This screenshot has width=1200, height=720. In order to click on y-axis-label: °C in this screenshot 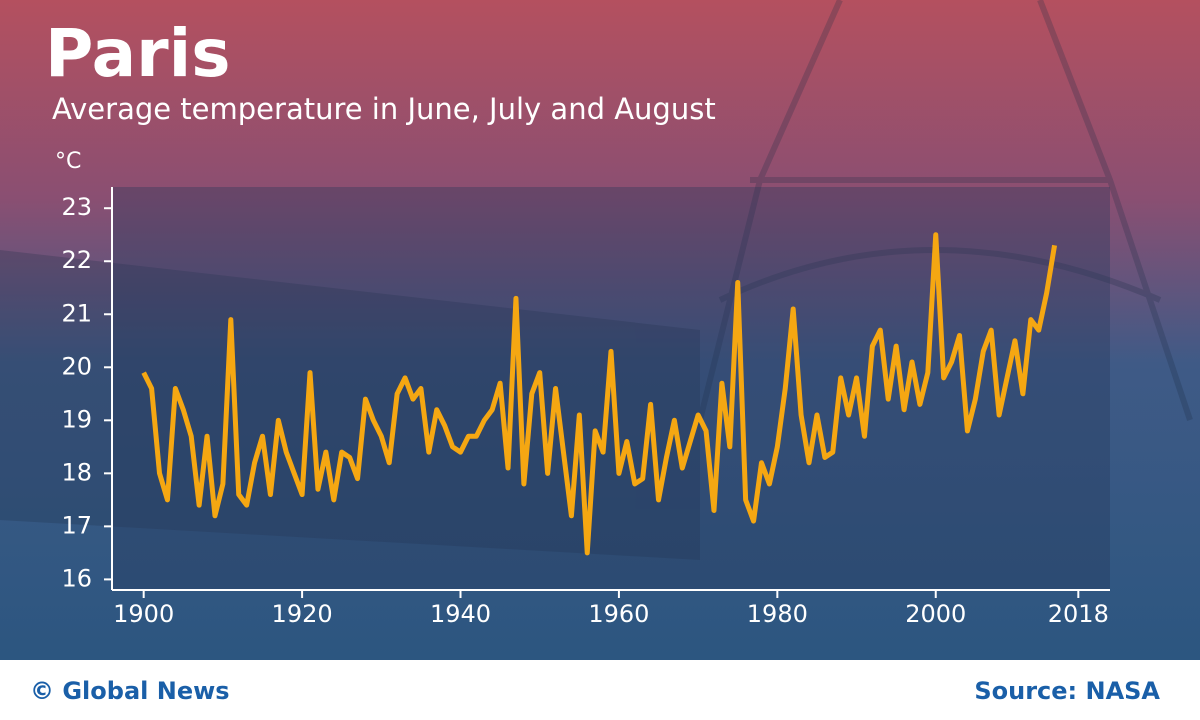, I will do `click(68, 161)`.